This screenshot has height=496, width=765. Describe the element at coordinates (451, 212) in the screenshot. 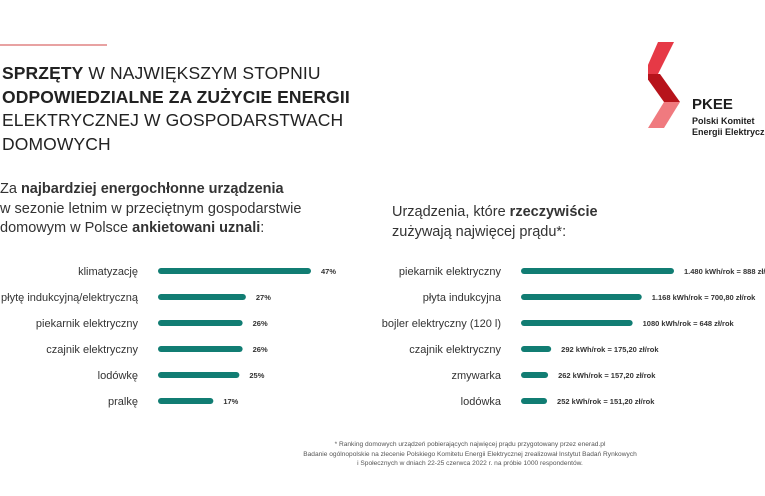

I see `actual-subtitle-part1: Urządzenia, które` at that location.